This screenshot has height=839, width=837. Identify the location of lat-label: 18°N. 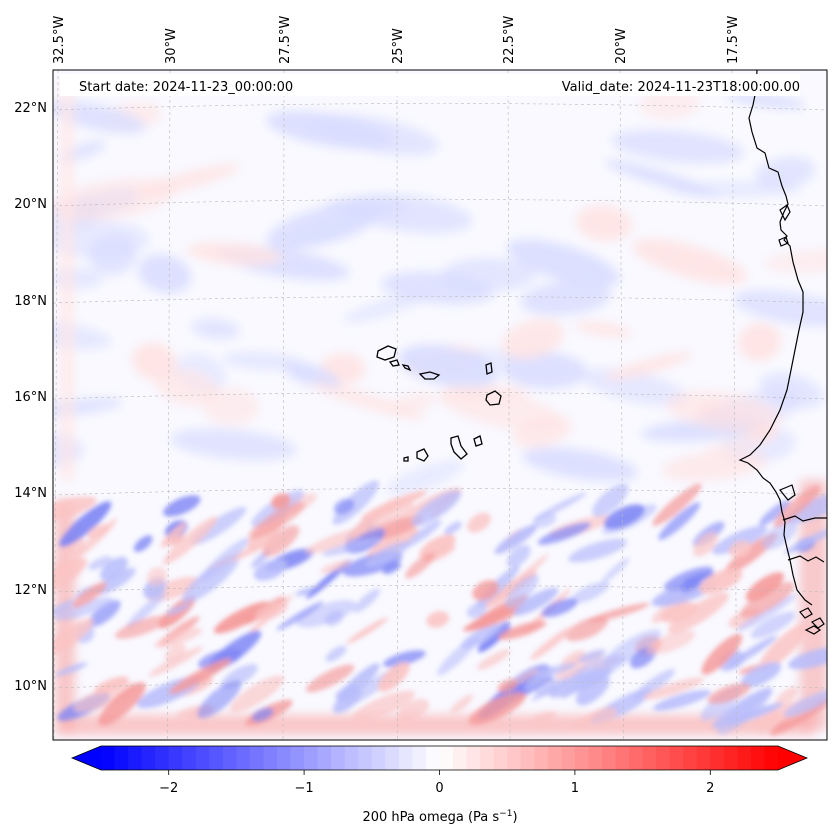
(30, 301).